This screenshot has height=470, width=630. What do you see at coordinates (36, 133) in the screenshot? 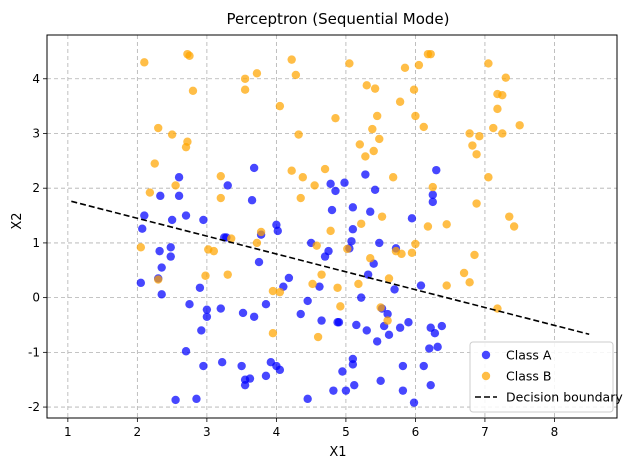
I see `y-tick-label: 3` at bounding box center [36, 133].